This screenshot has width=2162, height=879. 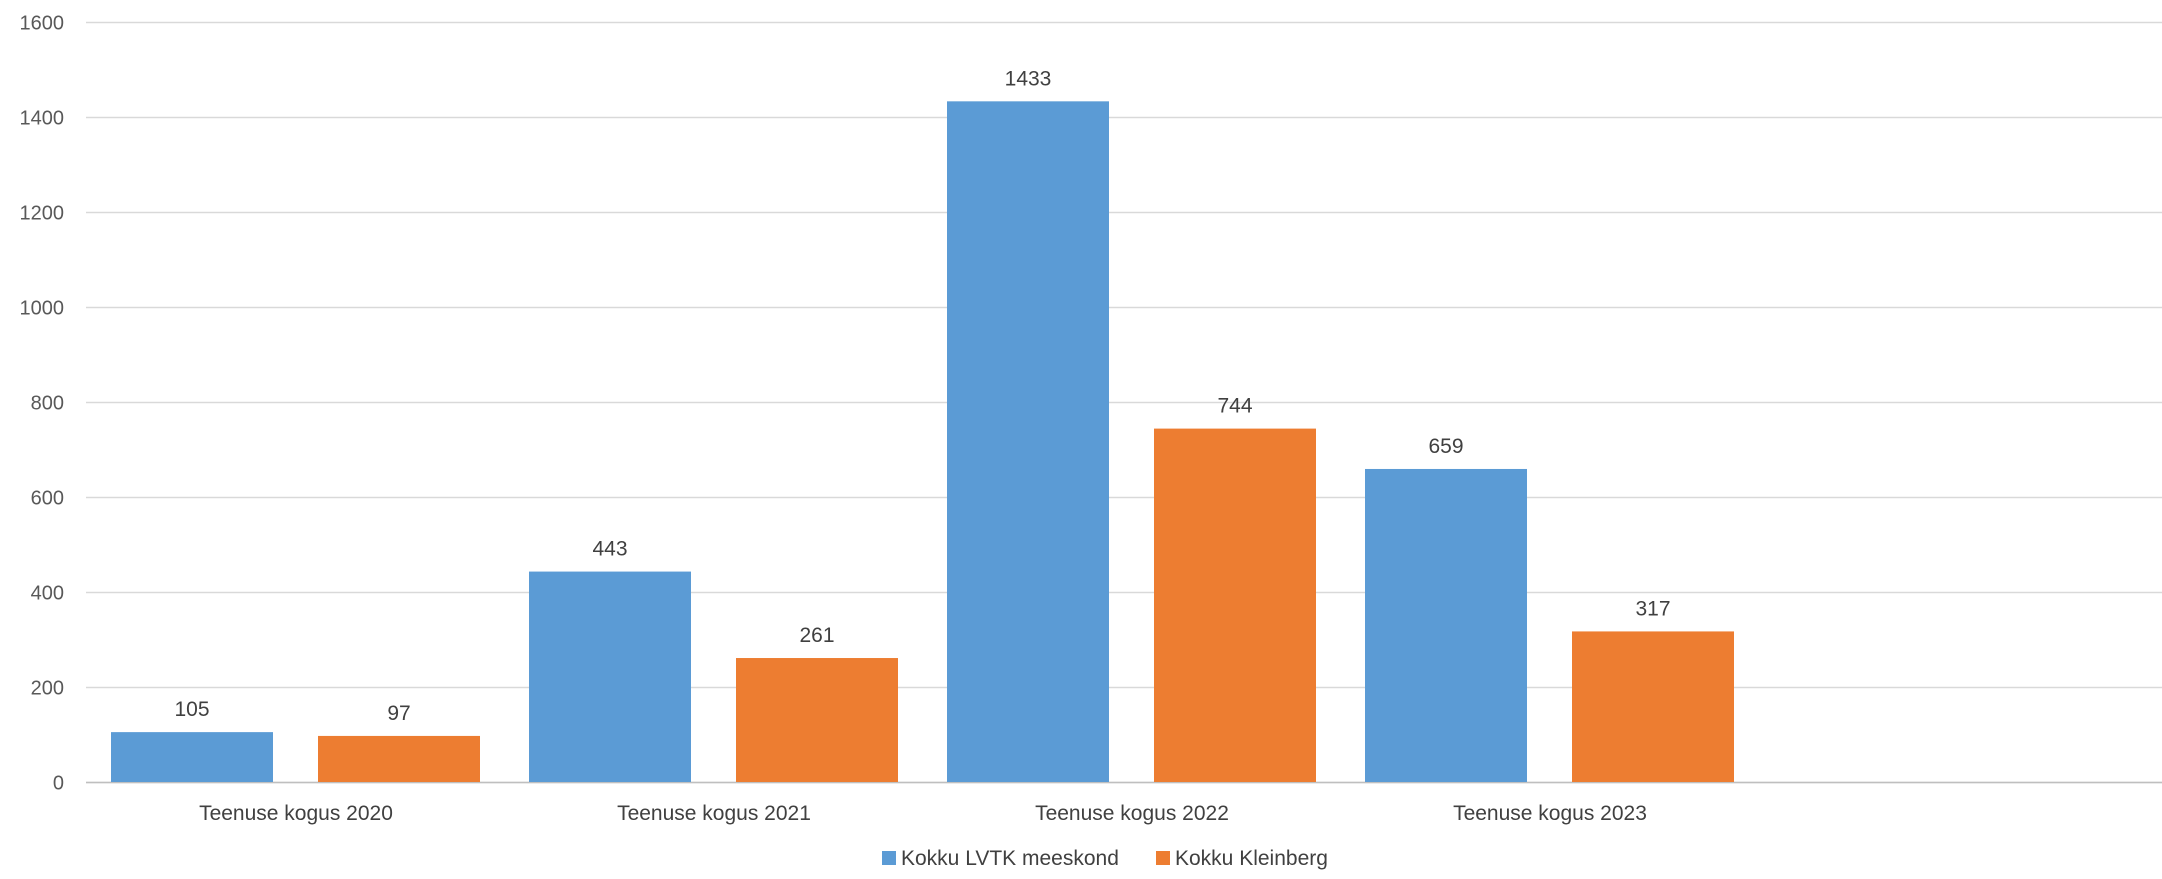 I want to click on data-label: 97, so click(x=398, y=713).